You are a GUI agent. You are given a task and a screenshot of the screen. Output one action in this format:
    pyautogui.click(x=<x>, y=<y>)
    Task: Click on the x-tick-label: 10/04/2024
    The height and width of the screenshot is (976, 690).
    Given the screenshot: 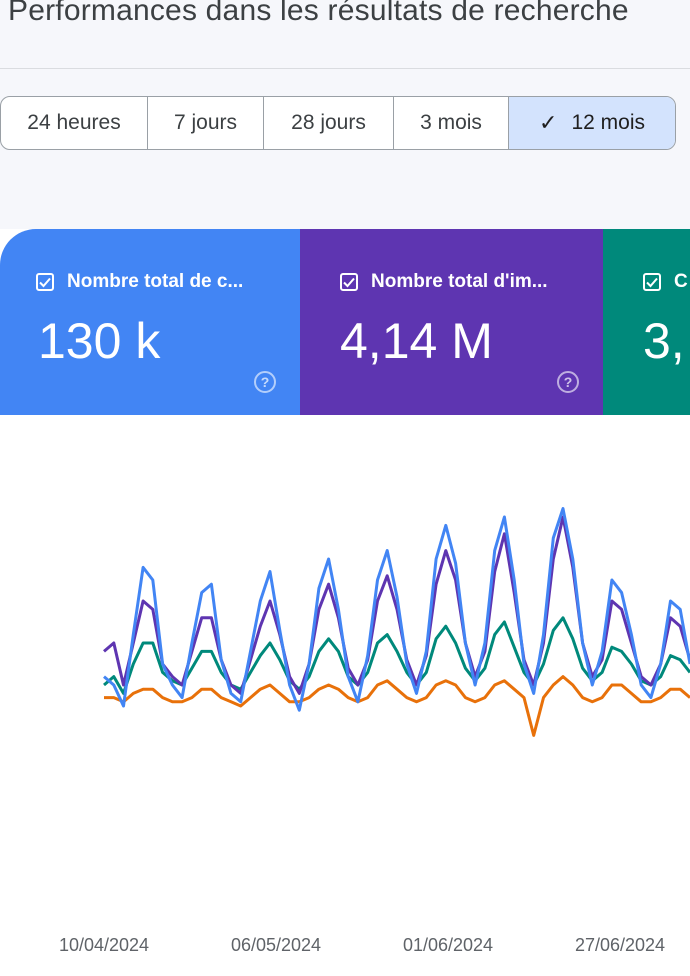 What is the action you would take?
    pyautogui.click(x=104, y=945)
    